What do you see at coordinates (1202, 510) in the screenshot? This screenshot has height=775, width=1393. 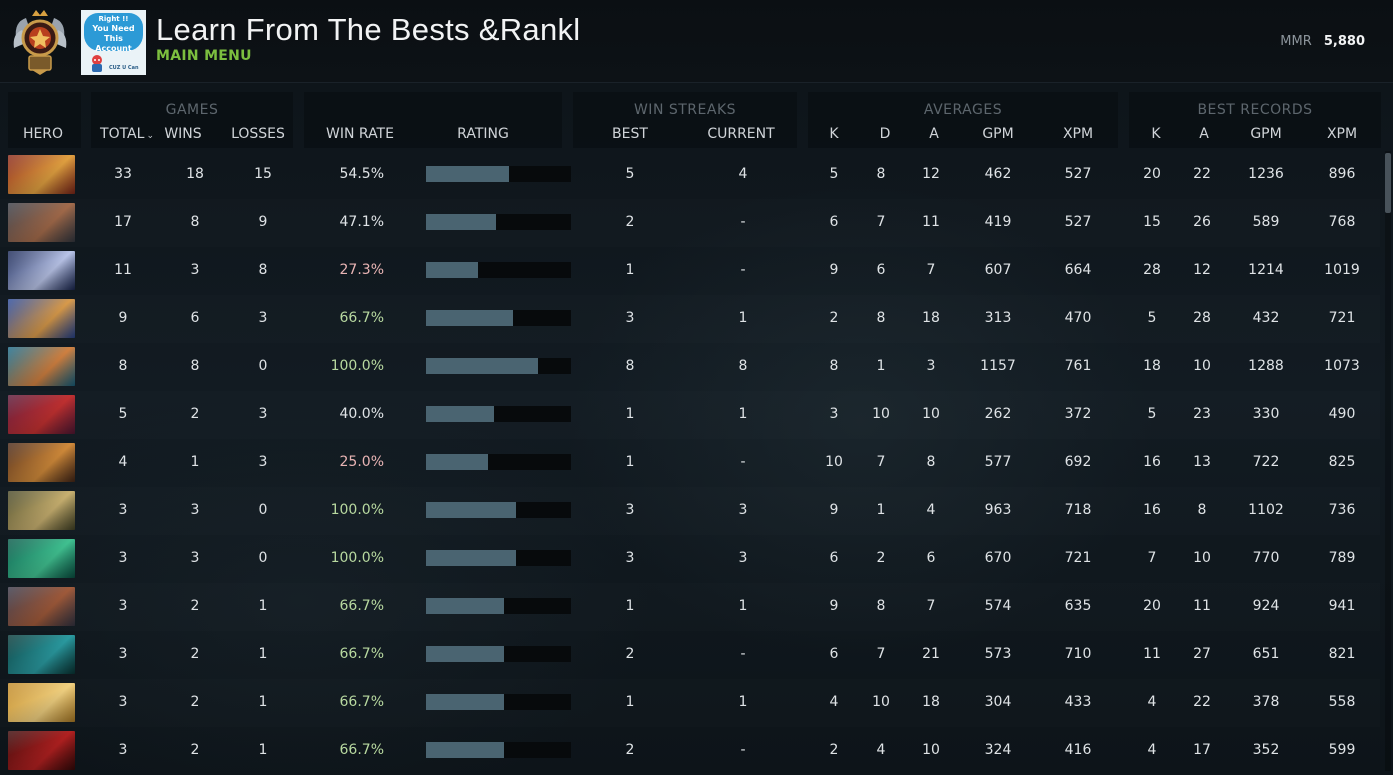 I see `cell-best-assists: 8` at bounding box center [1202, 510].